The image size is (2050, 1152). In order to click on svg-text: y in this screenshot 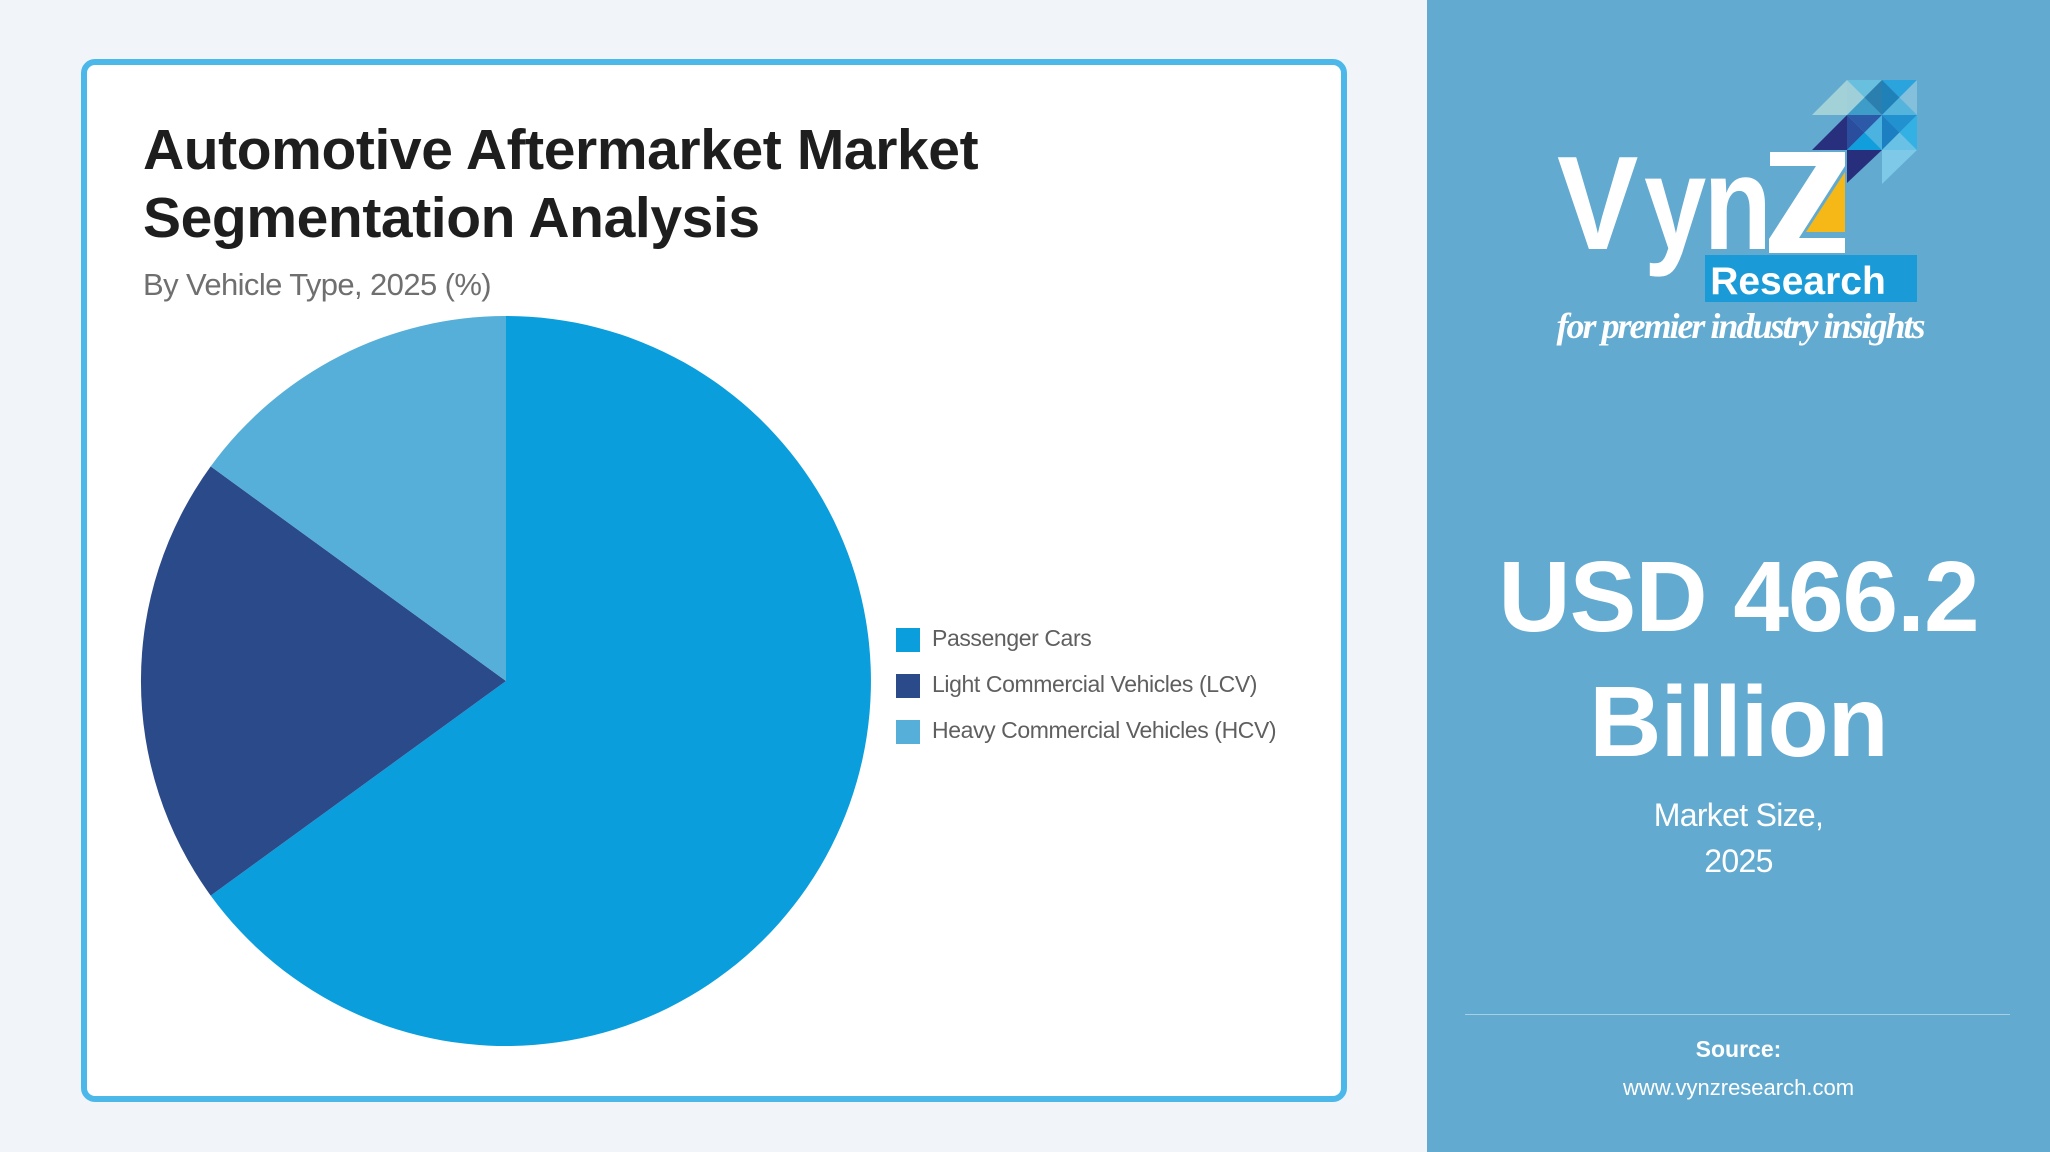, I will do `click(1675, 204)`.